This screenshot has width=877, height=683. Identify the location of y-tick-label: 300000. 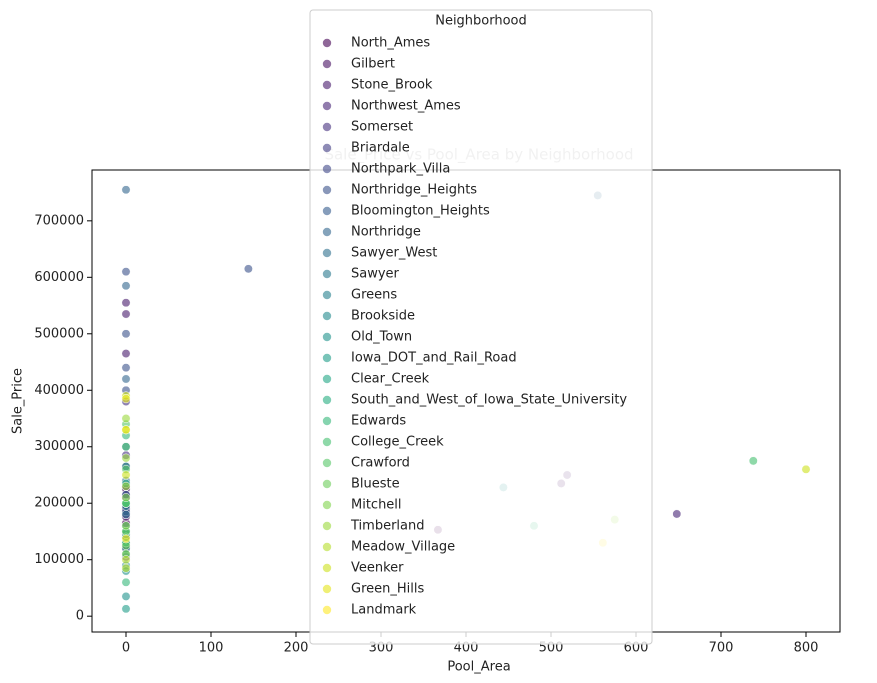
(59, 446).